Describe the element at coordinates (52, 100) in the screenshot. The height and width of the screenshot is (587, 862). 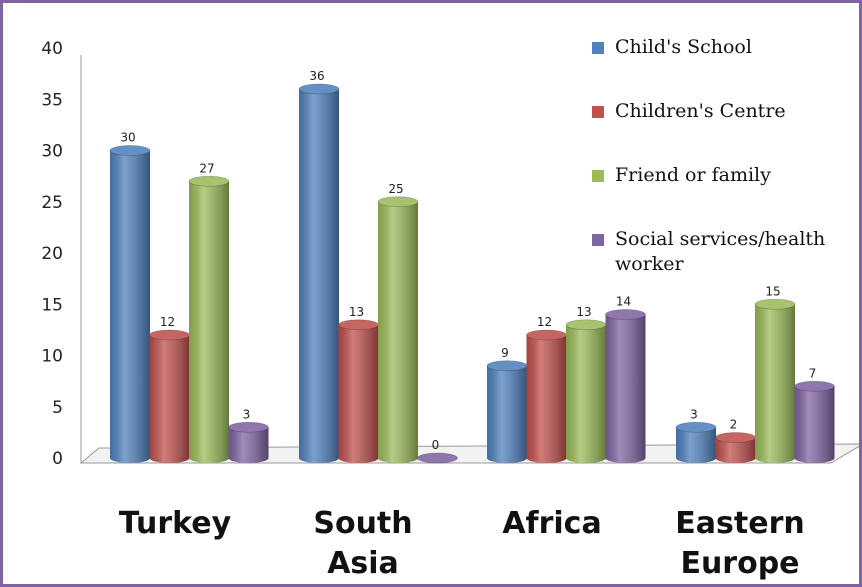
I see `y-tick-label: 35` at that location.